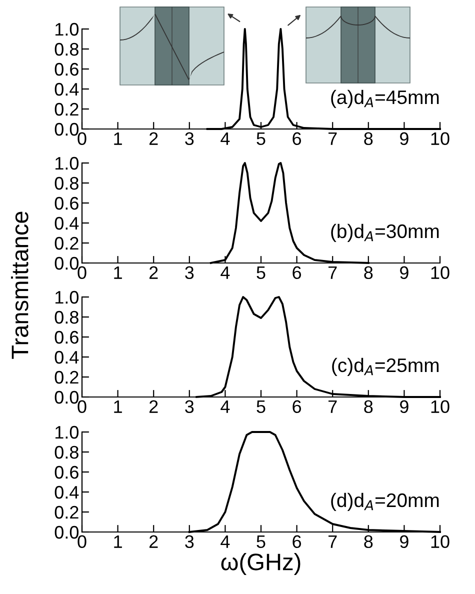  What do you see at coordinates (385, 367) in the screenshot?
I see `annotation: (c)d$_{A}$=25mm` at bounding box center [385, 367].